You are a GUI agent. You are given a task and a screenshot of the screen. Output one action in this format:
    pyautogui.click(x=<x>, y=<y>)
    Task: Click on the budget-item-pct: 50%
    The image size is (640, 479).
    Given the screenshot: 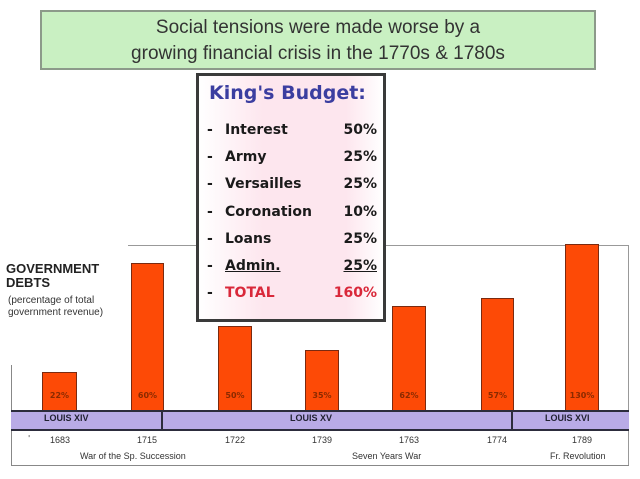 What is the action you would take?
    pyautogui.click(x=360, y=130)
    